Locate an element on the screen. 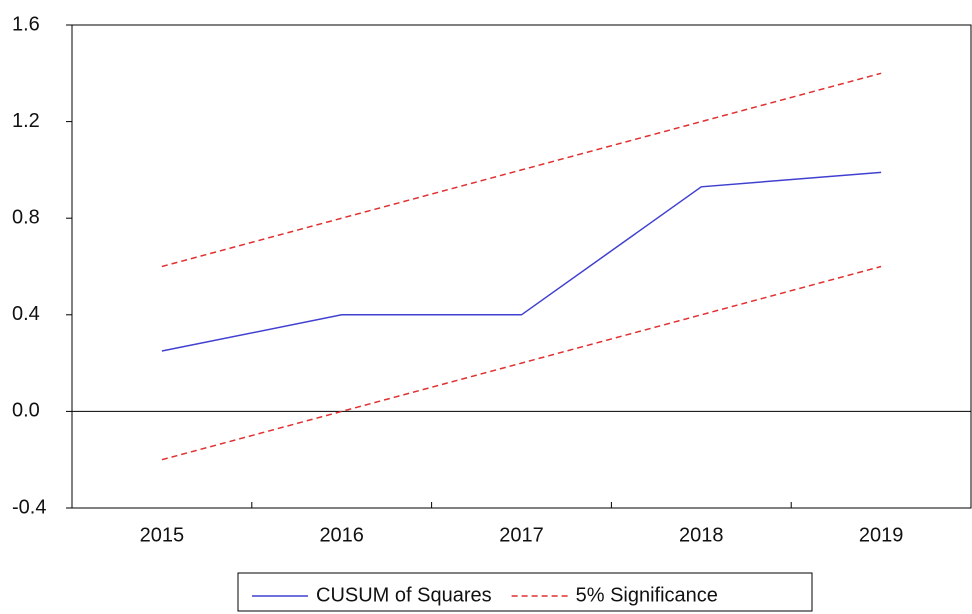  y-tick-label: 0.8 is located at coordinates (26, 217).